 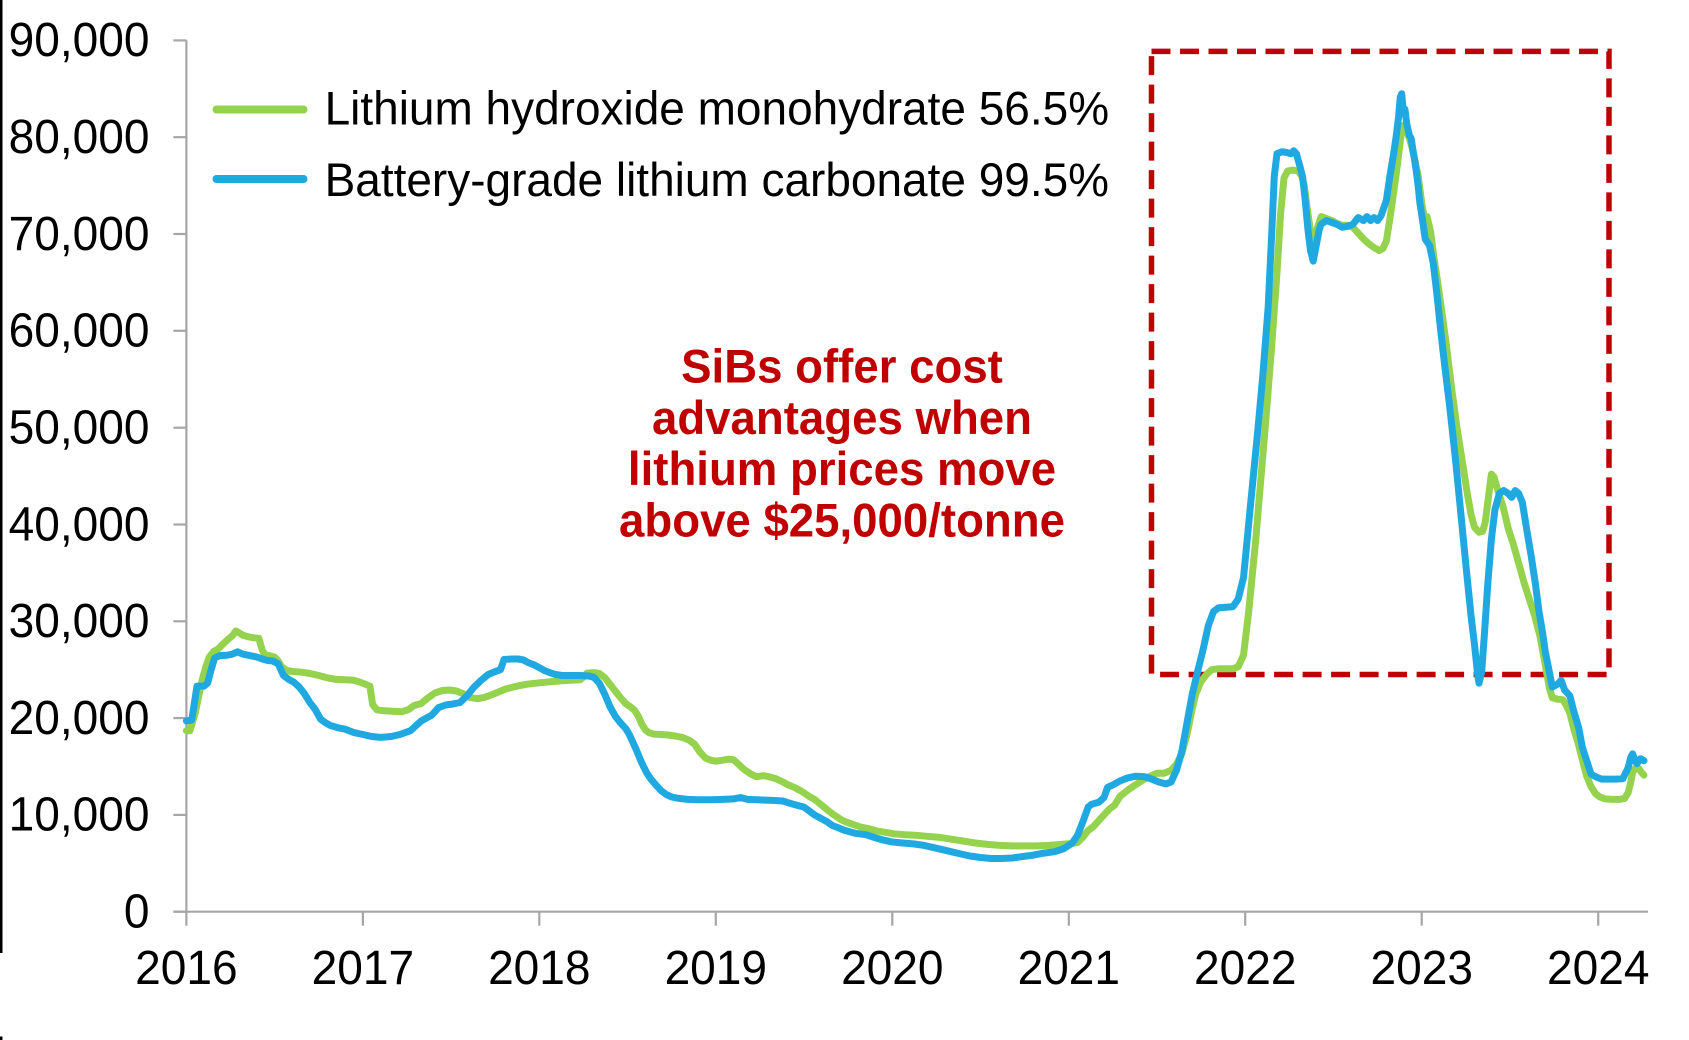 I want to click on svg-text: 30,000, so click(x=79, y=620).